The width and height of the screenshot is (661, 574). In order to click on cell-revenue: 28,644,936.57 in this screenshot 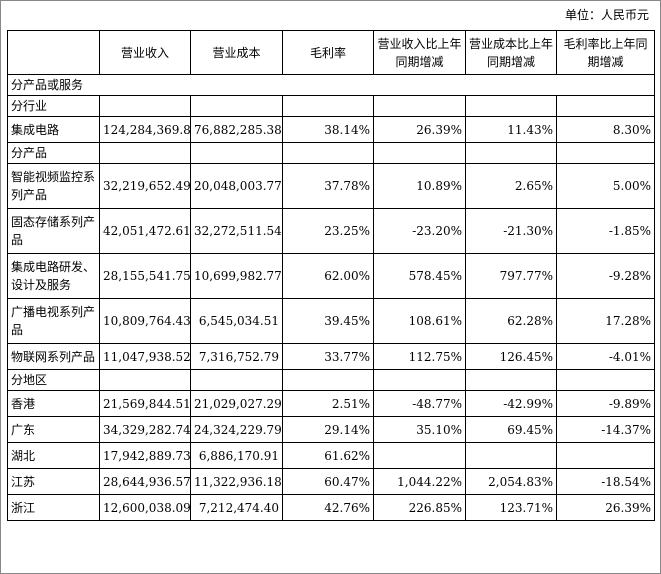, I will do `click(145, 481)`.